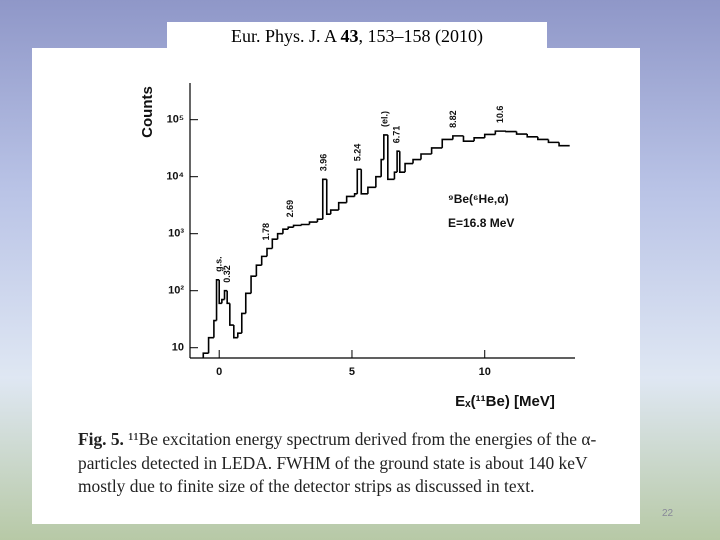 This screenshot has width=720, height=540. I want to click on x-axis-label: Eₓ(¹¹Be) [MeV], so click(505, 401).